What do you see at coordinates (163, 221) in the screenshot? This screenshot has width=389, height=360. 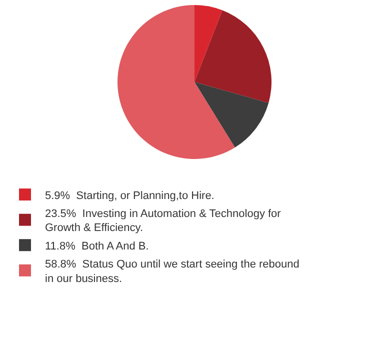 I see `legend-label: 23.5% Investing in Automation & Technology for Growth & Efficiency.` at bounding box center [163, 221].